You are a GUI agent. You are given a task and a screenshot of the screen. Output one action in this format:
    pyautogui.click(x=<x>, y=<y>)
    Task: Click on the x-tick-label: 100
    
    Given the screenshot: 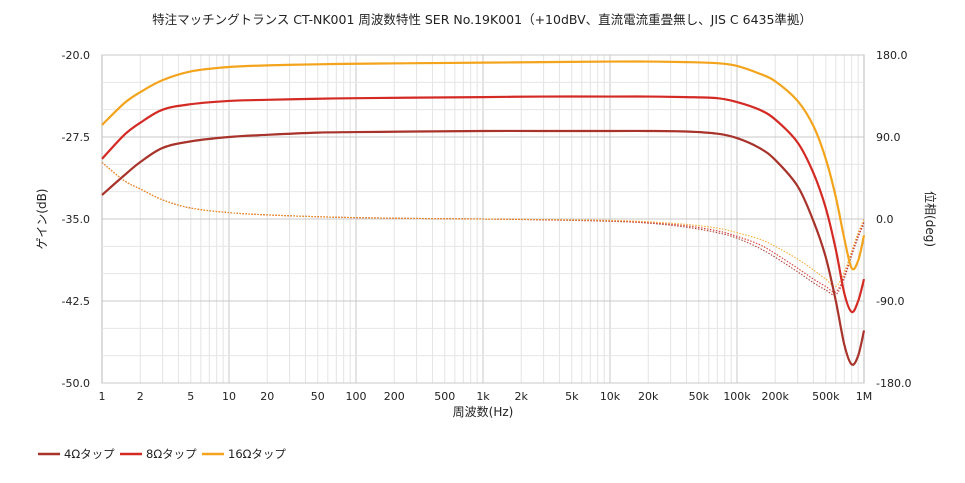 What is the action you would take?
    pyautogui.click(x=356, y=396)
    